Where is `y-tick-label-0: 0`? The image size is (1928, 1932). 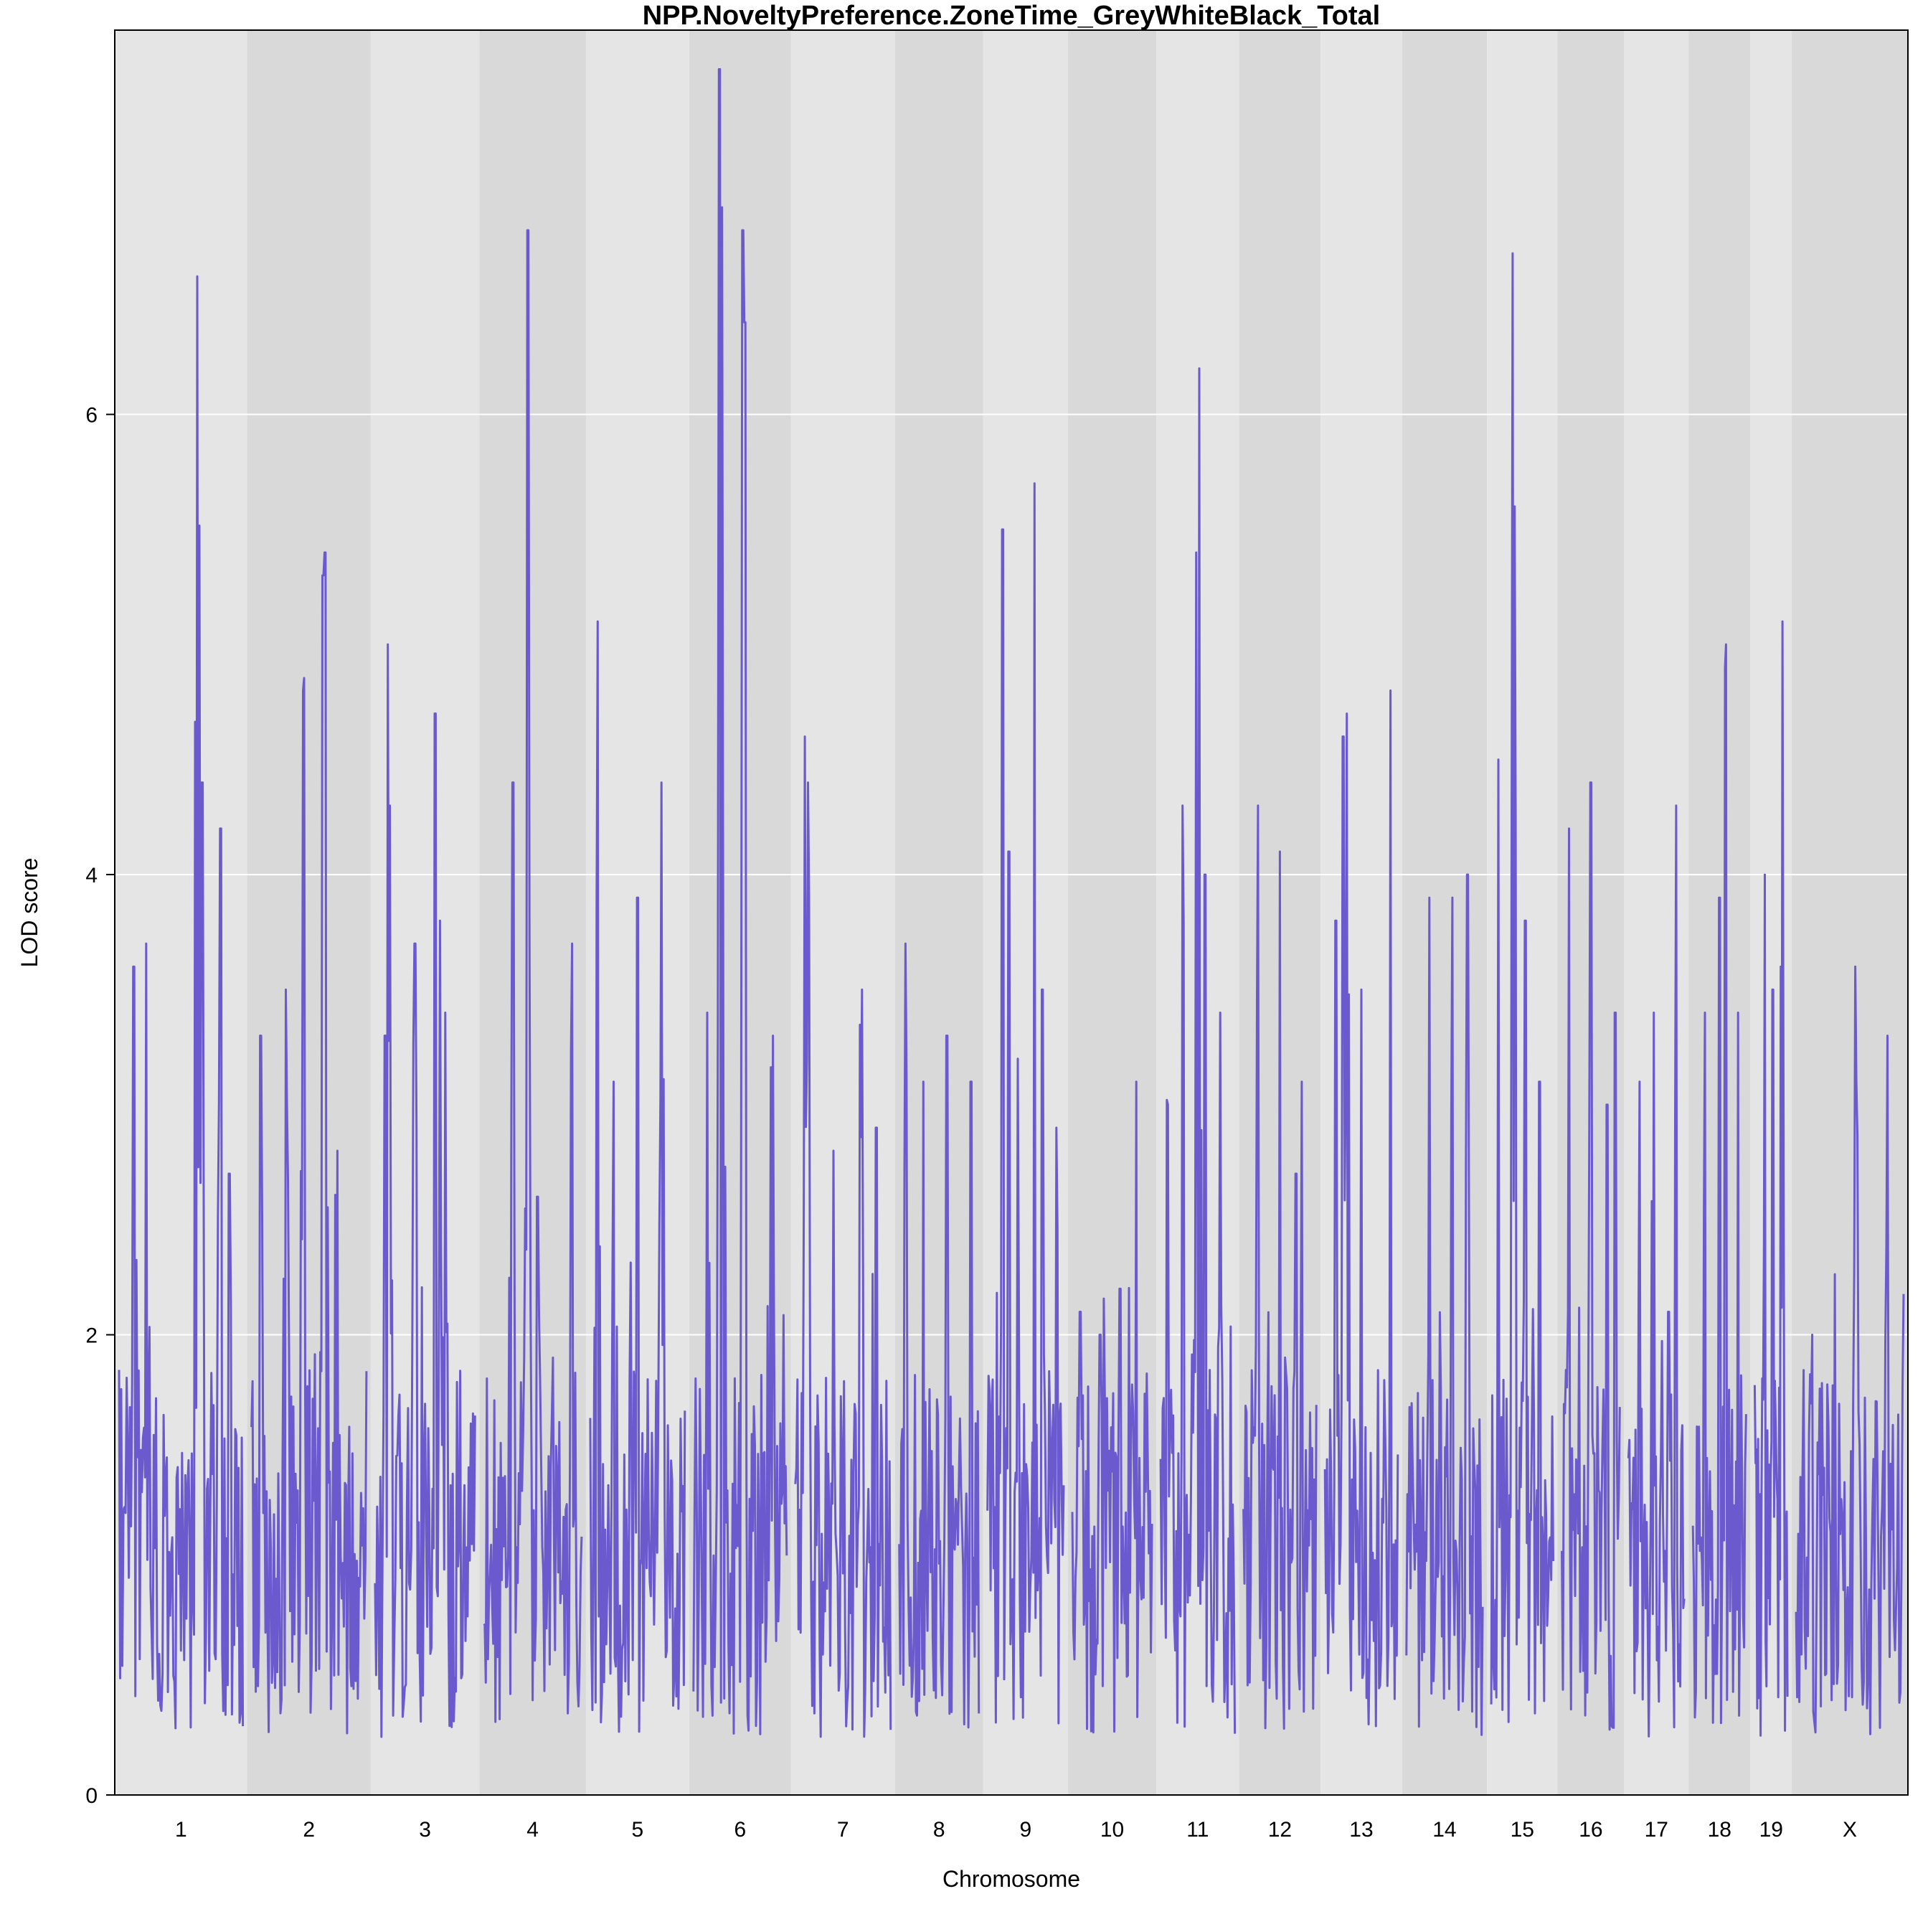
y-tick-label-0: 0 is located at coordinates (91, 1796).